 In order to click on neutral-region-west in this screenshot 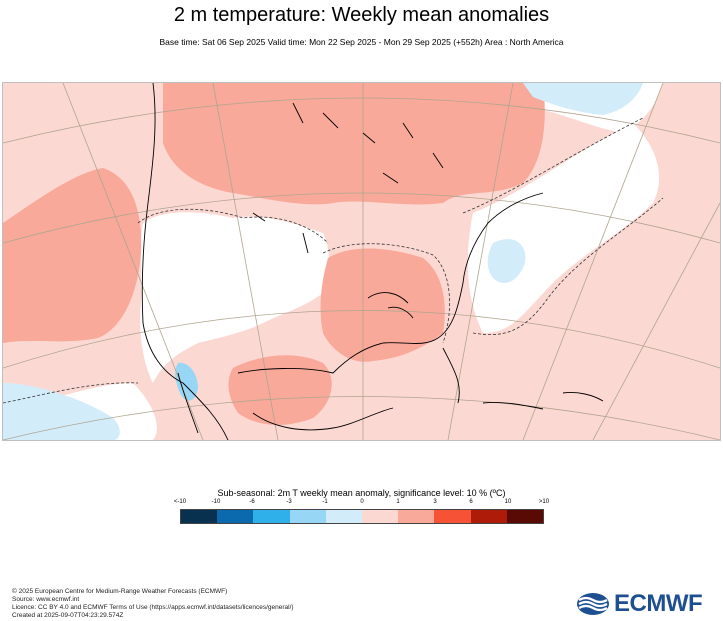, I will do `click(234, 297)`.